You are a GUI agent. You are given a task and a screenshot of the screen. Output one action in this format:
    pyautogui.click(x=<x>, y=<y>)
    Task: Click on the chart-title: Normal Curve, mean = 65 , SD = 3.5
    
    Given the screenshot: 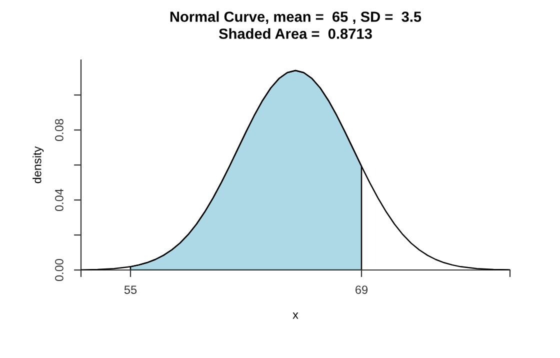 What is the action you would take?
    pyautogui.click(x=296, y=17)
    